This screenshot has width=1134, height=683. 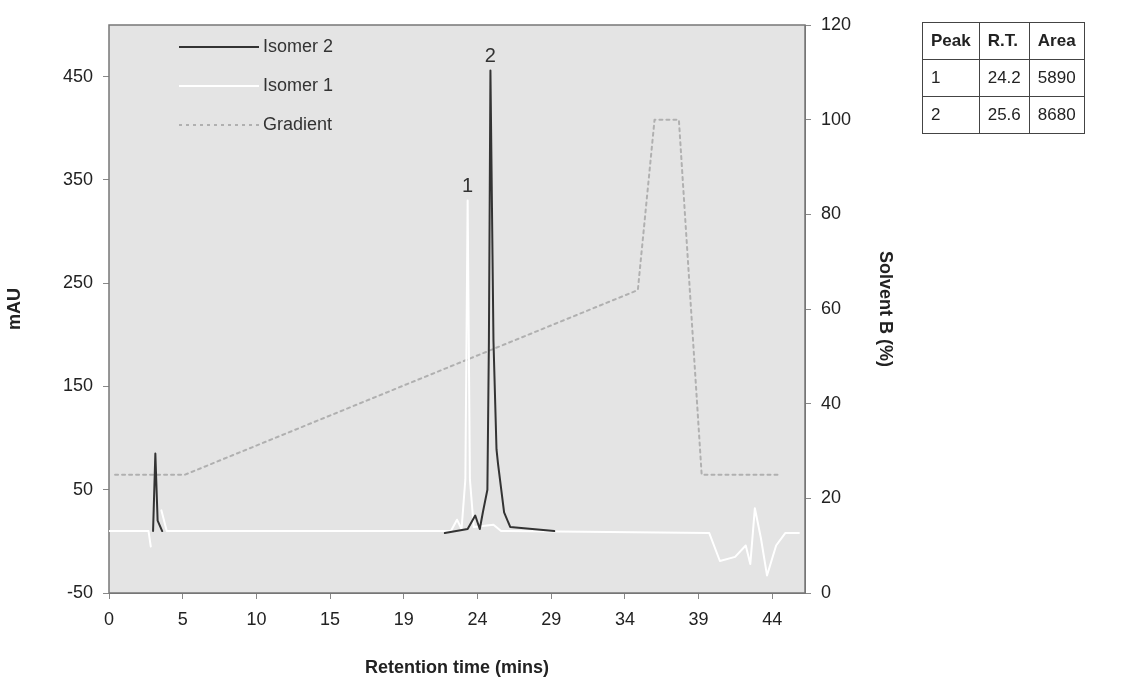 What do you see at coordinates (77, 385) in the screenshot?
I see `y-tick-label: 150` at bounding box center [77, 385].